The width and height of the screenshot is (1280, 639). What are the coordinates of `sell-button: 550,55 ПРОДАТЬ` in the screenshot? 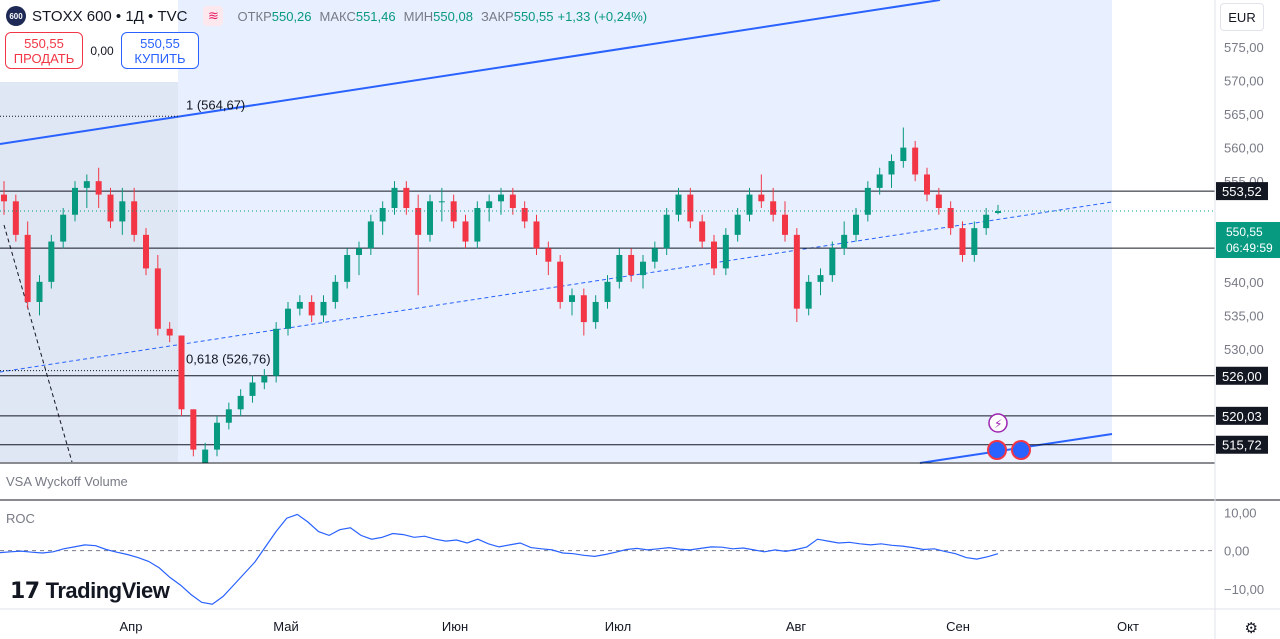 It's located at (44, 50).